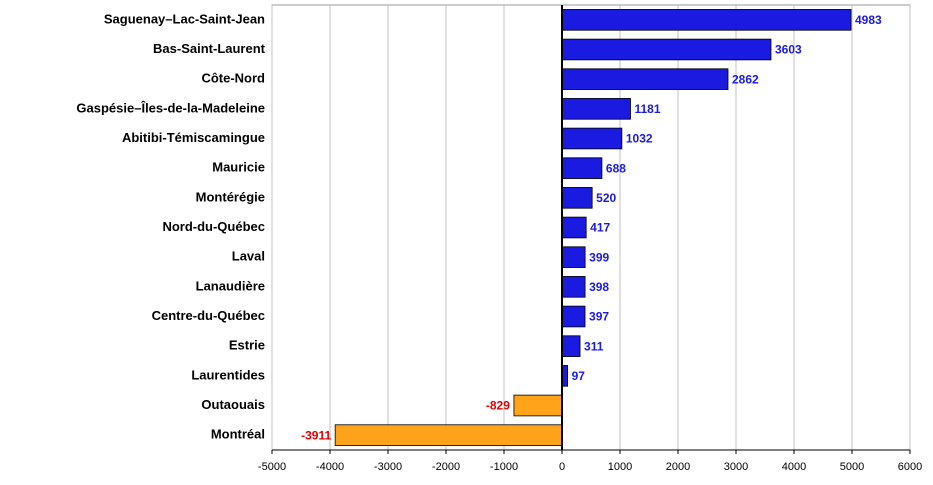  What do you see at coordinates (316, 435) in the screenshot?
I see `value-label: -3911` at bounding box center [316, 435].